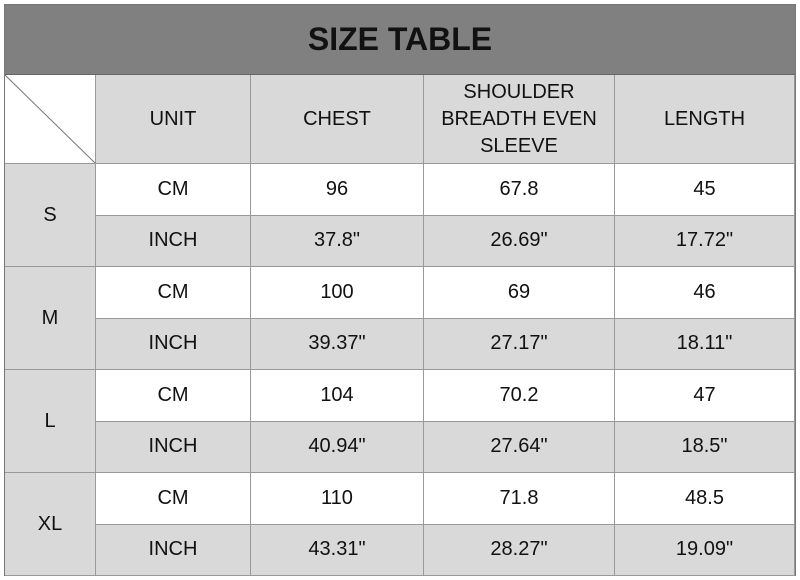  Describe the element at coordinates (50, 318) in the screenshot. I see `size-label: M` at that location.